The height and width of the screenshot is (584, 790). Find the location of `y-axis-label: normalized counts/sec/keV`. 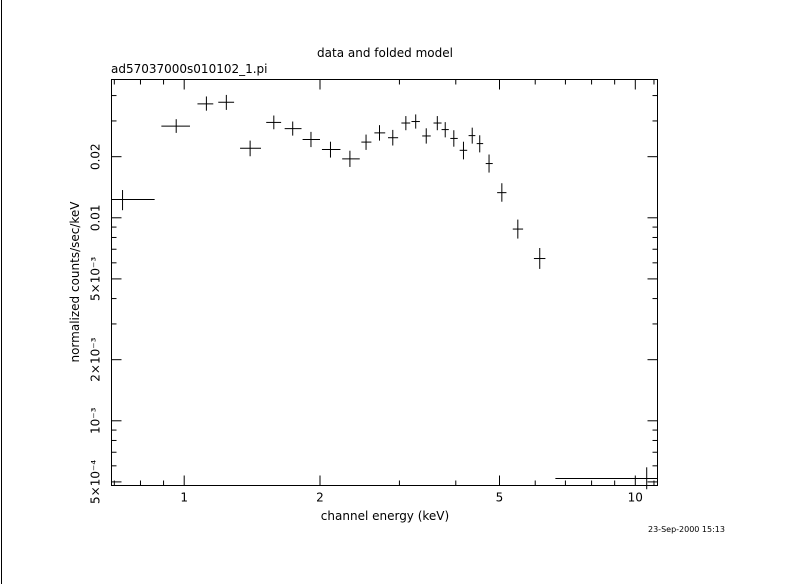

y-axis-label: normalized counts/sec/keV is located at coordinates (75, 282).